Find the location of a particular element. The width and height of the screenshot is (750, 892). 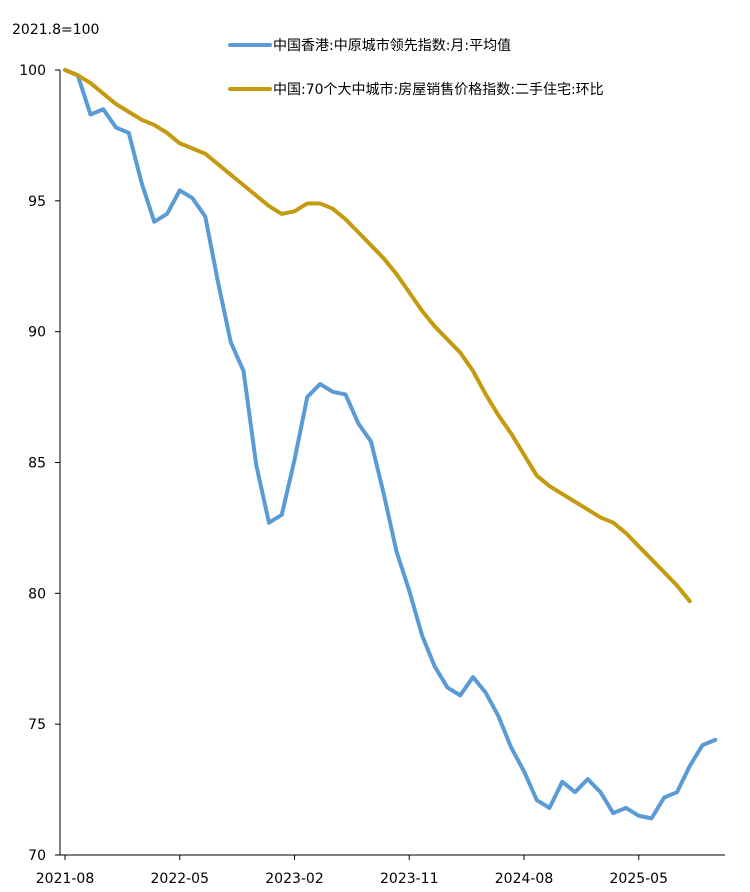

y-tick-label: 95 is located at coordinates (37, 202).